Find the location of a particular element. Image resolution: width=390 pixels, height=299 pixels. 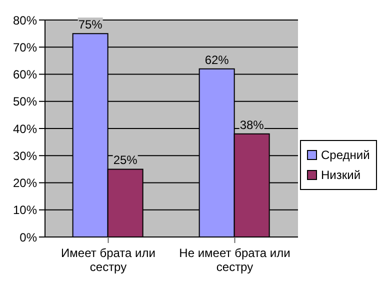

data-label: 75% is located at coordinates (90, 25).